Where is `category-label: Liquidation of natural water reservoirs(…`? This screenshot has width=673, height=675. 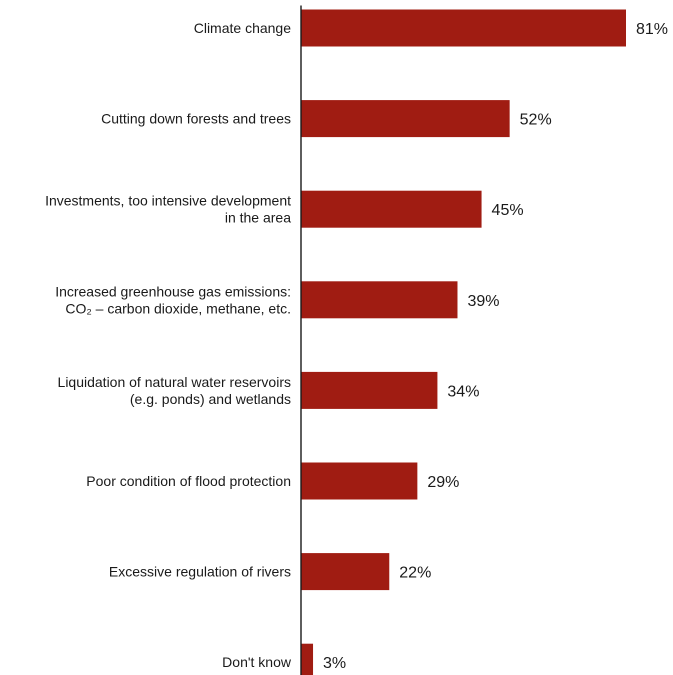
category-label: Liquidation of natural water reservoirs(… is located at coordinates (174, 390).